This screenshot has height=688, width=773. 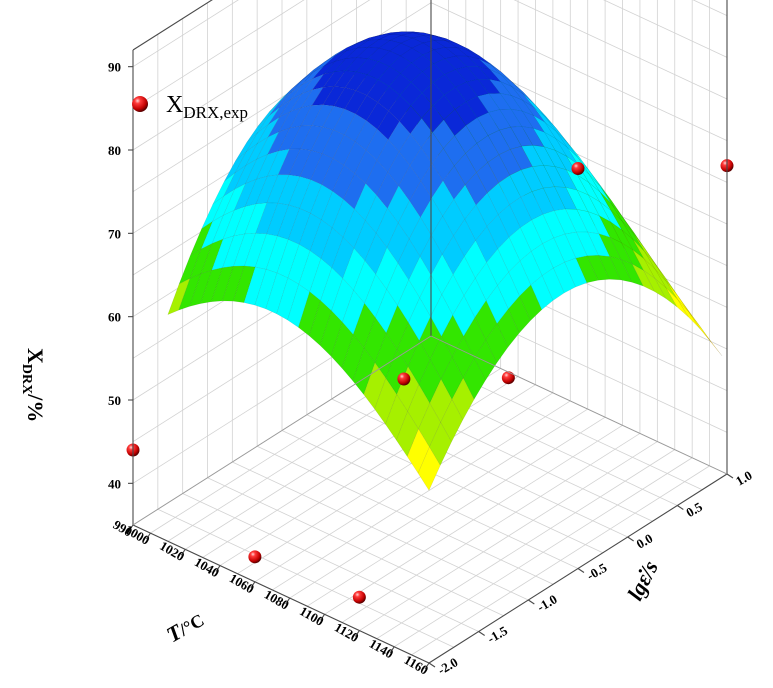 What do you see at coordinates (597, 572) in the screenshot?
I see `y-tick-label: -0.5` at bounding box center [597, 572].